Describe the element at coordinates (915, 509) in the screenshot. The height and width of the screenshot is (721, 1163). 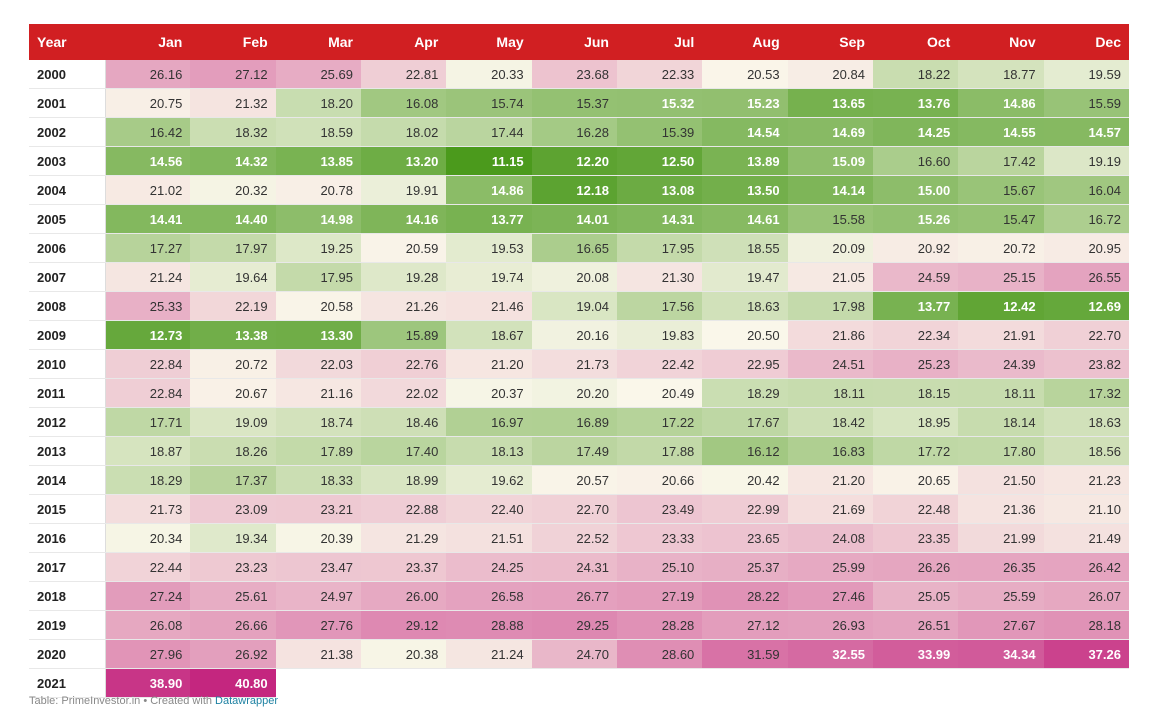
I see `heatmap-cell: 22.48` at that location.